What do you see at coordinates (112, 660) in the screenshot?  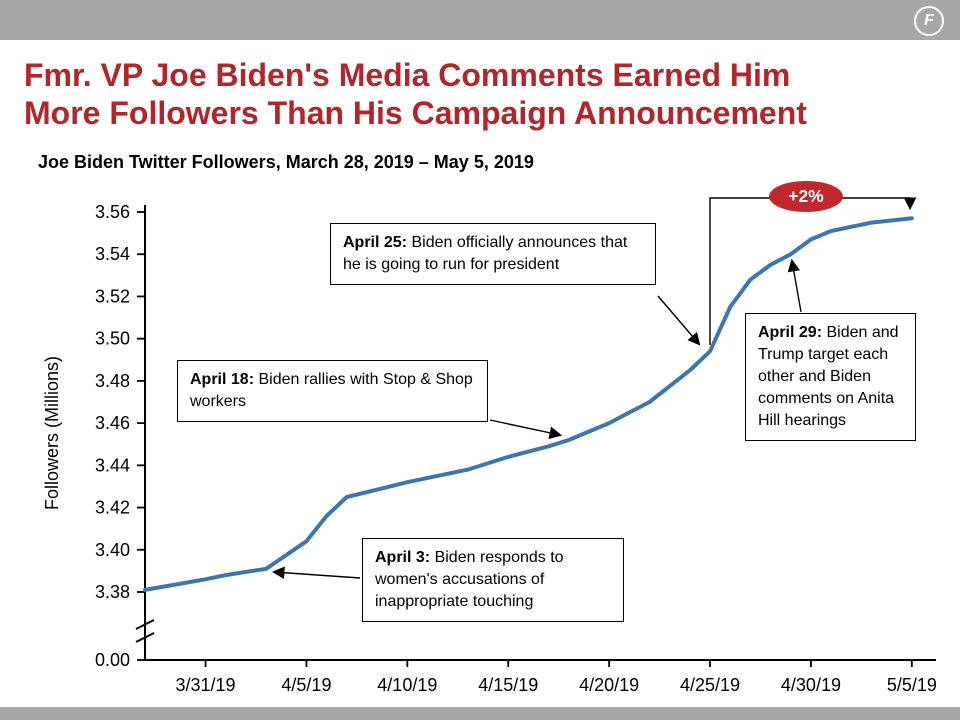 I see `y-tick-label: 0.00` at bounding box center [112, 660].